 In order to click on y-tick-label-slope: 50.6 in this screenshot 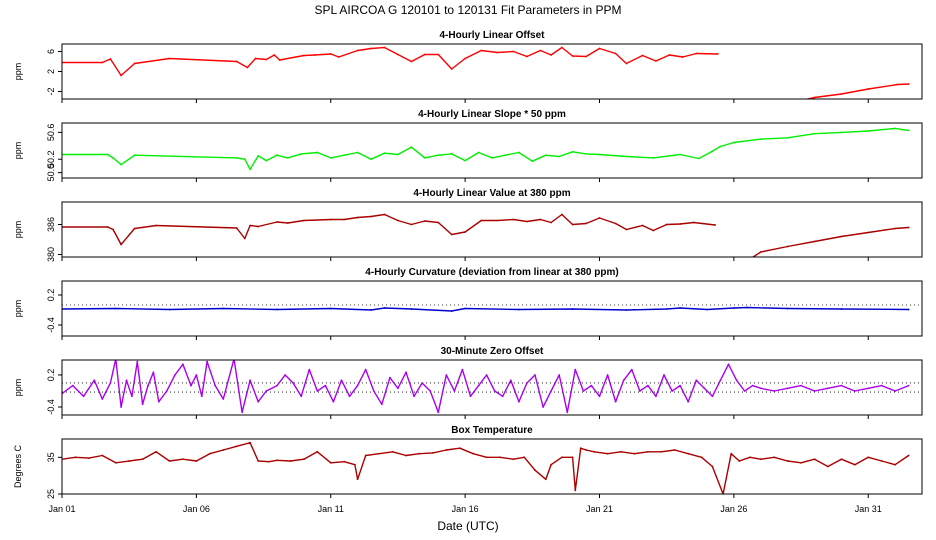, I will do `click(51, 133)`.